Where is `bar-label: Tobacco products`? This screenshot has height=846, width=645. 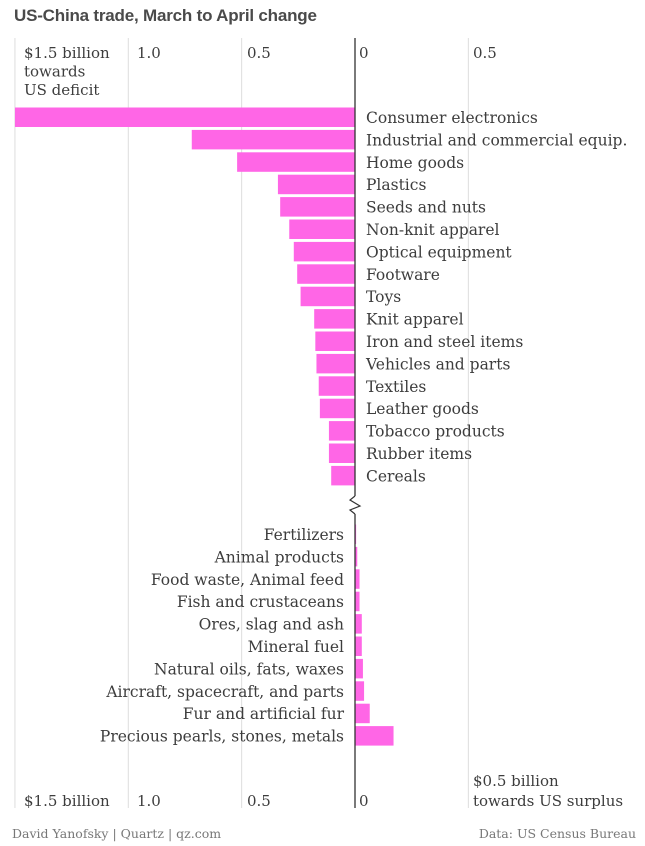 bar-label: Tobacco products is located at coordinates (435, 432).